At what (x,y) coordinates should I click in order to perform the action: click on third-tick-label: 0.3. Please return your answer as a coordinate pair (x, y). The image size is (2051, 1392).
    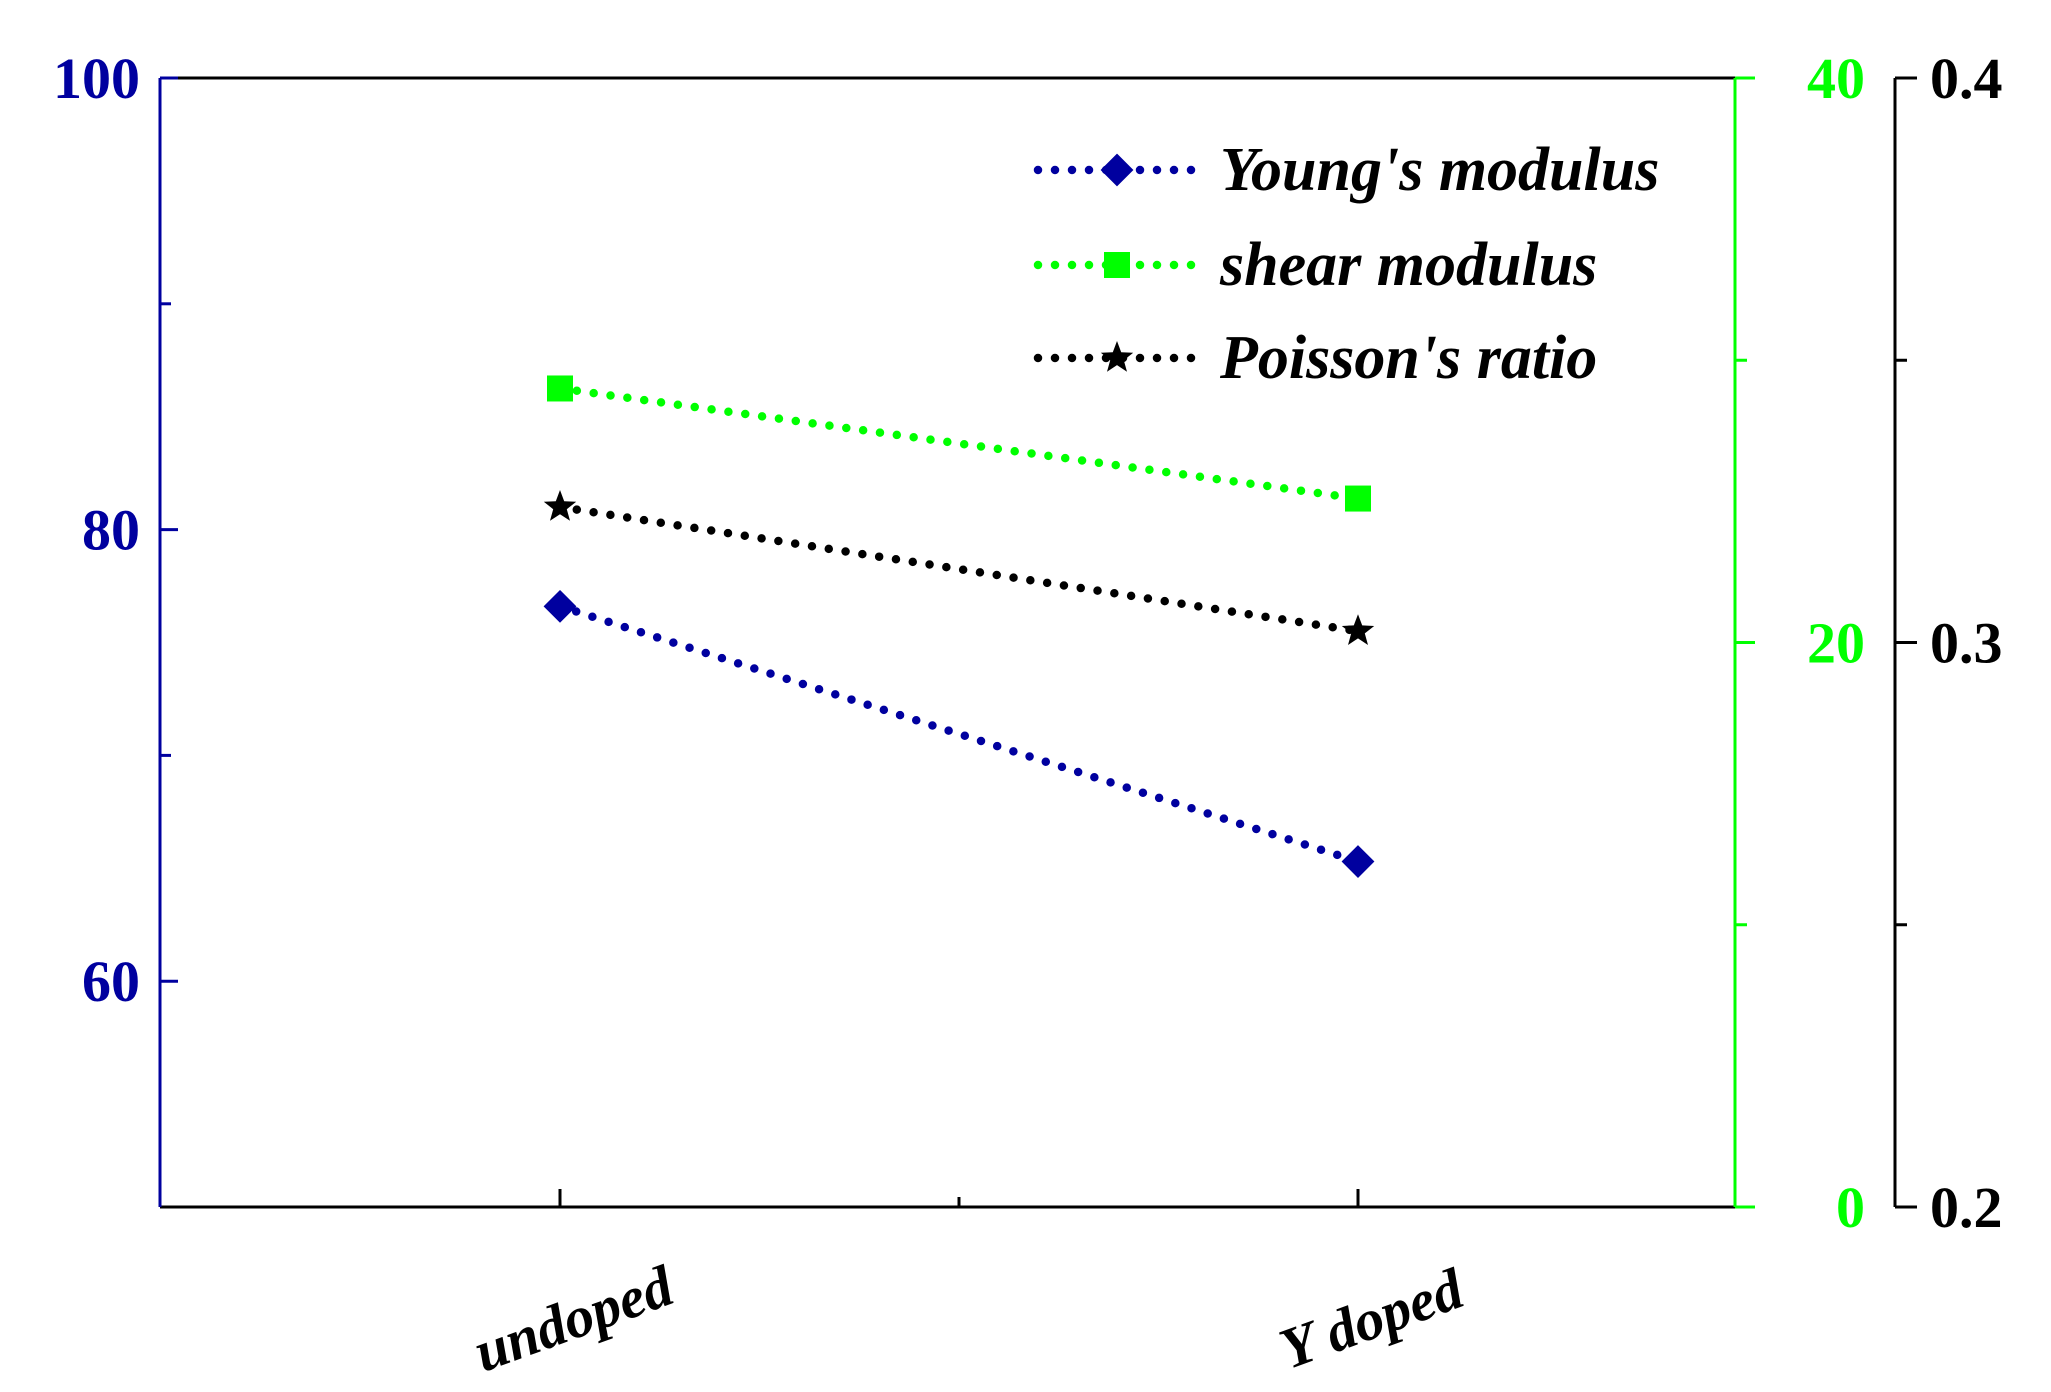
    Looking at the image, I should click on (1966, 643).